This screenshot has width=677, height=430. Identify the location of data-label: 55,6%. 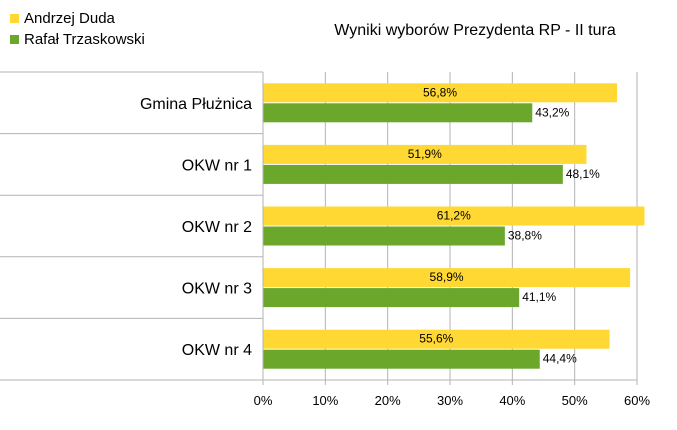
(436, 339).